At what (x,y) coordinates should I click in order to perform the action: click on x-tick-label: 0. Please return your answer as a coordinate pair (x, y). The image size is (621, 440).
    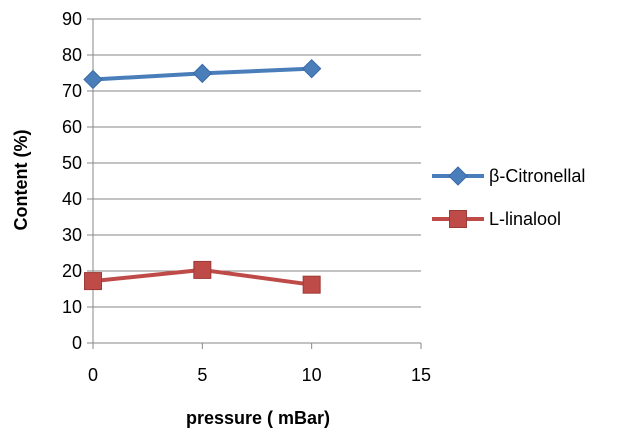
    Looking at the image, I should click on (93, 375).